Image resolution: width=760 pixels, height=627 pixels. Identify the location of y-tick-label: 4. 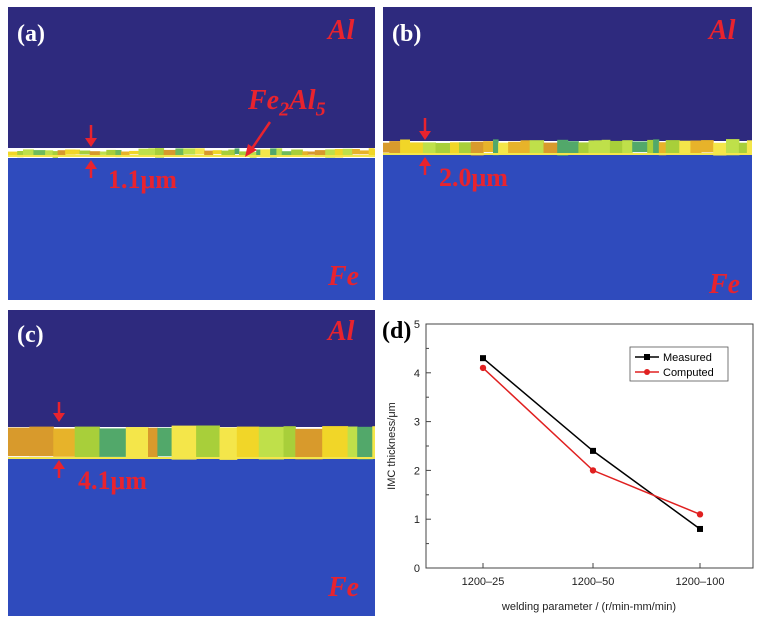
(417, 374).